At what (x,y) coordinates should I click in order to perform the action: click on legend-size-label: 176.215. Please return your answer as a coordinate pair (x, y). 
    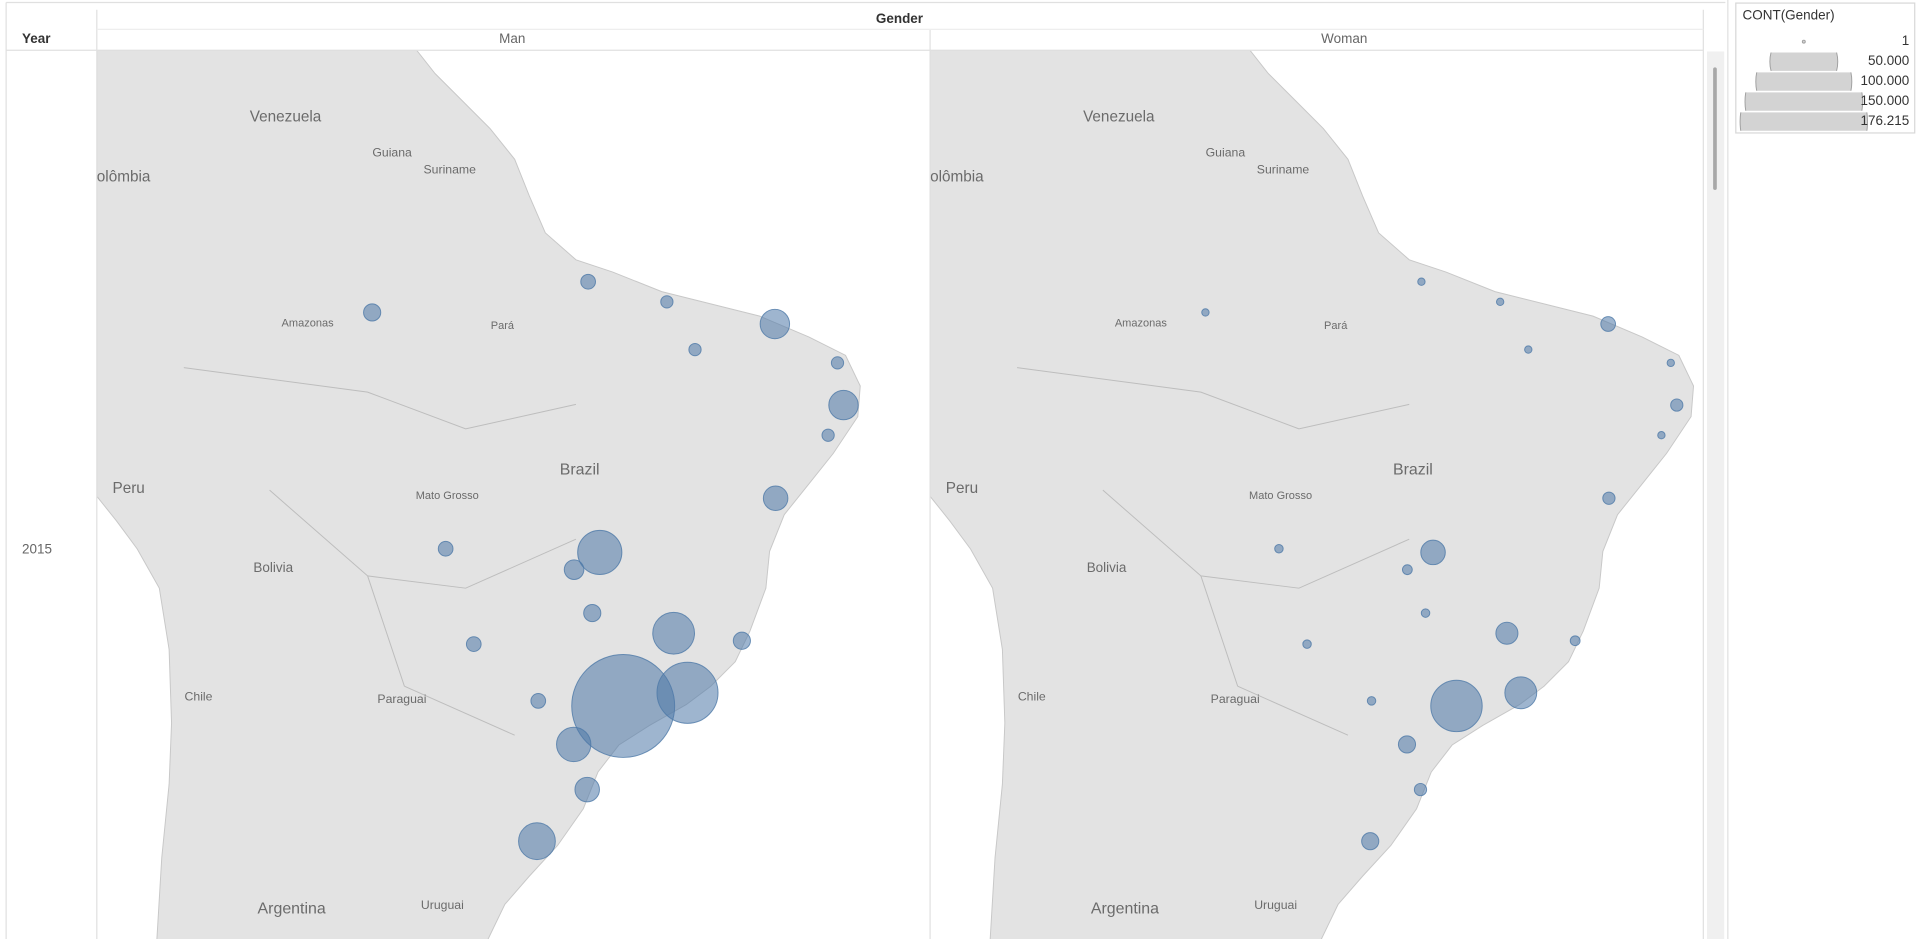
    Looking at the image, I should click on (1885, 120).